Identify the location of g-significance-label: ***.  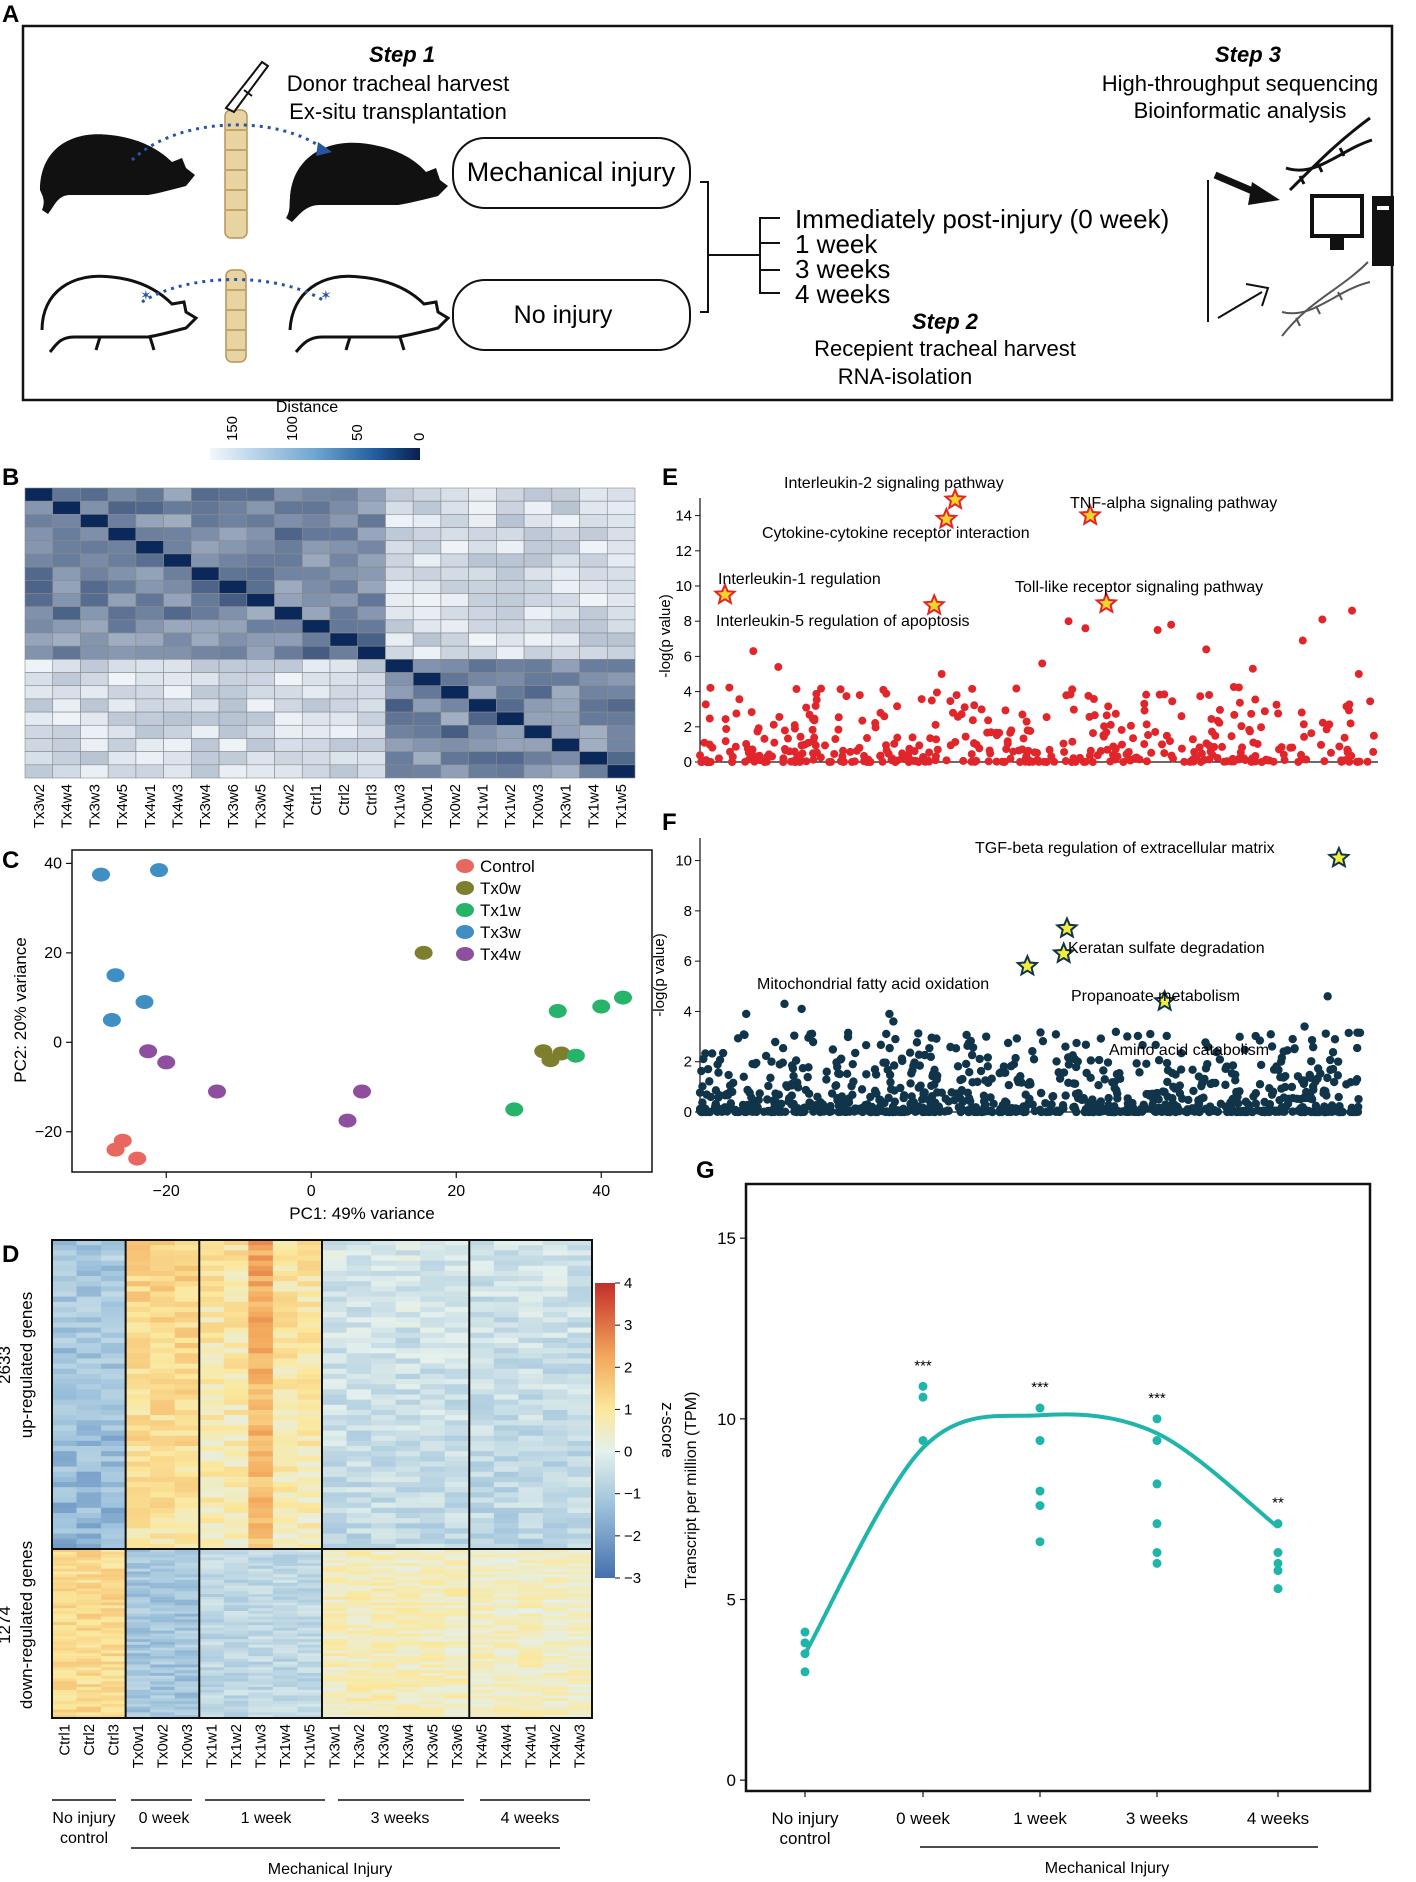
(1157, 1398).